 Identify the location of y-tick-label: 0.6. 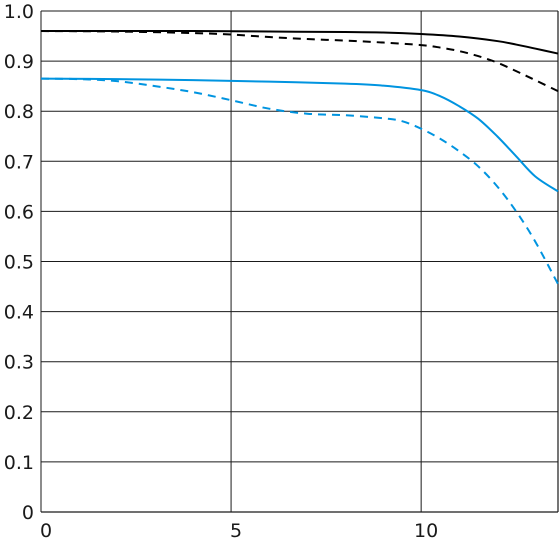
(19, 212).